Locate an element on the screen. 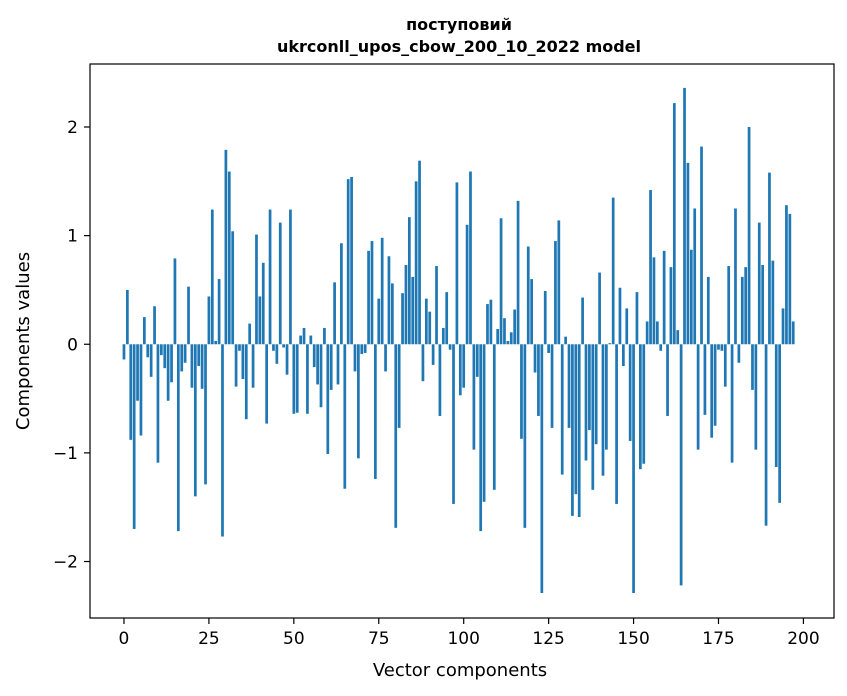 This screenshot has width=847, height=696. x-axis-label: Vector components is located at coordinates (460, 670).